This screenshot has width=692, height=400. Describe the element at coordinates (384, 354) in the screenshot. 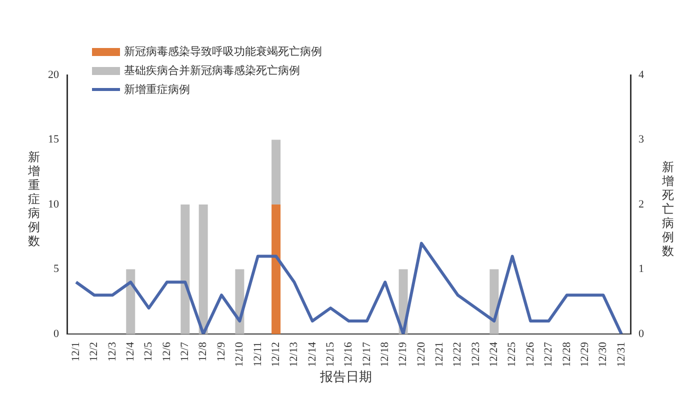

I see `x-tick-label: 12/18` at that location.